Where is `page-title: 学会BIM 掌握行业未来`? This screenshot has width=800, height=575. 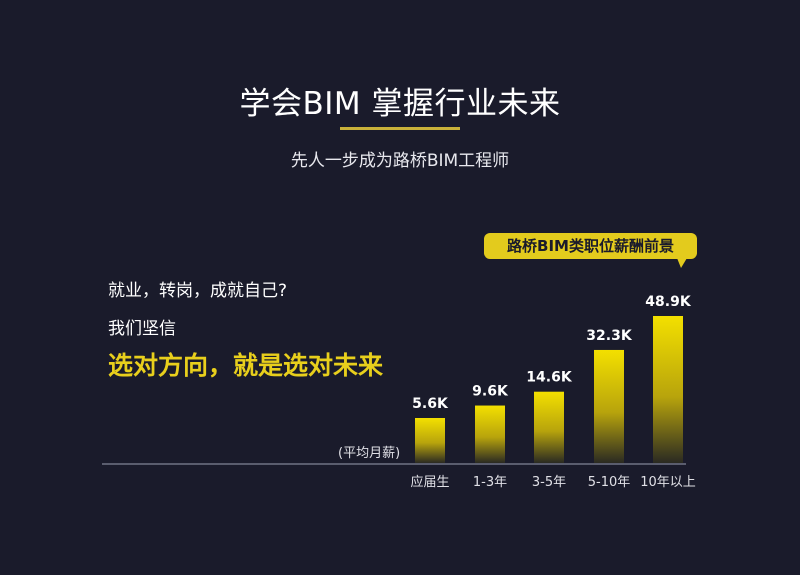
page-title: 学会BIM 掌握行业未来 is located at coordinates (400, 104).